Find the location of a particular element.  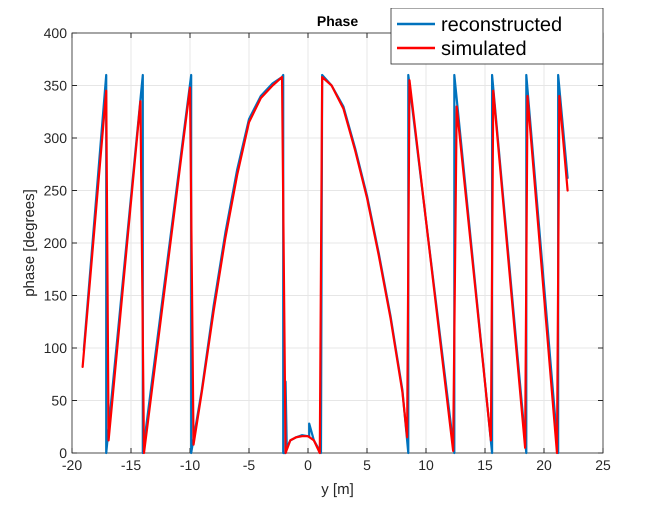

y-tick-label: 400 is located at coordinates (56, 33).